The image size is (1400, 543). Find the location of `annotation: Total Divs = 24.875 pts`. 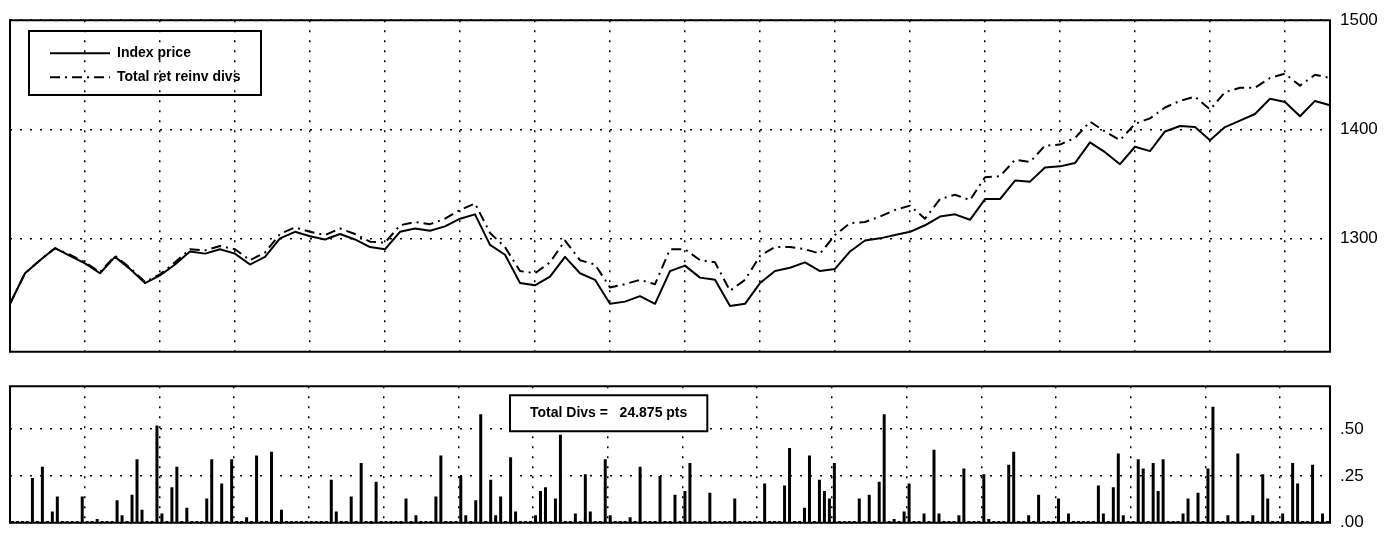

annotation: Total Divs = 24.875 pts is located at coordinates (609, 412).